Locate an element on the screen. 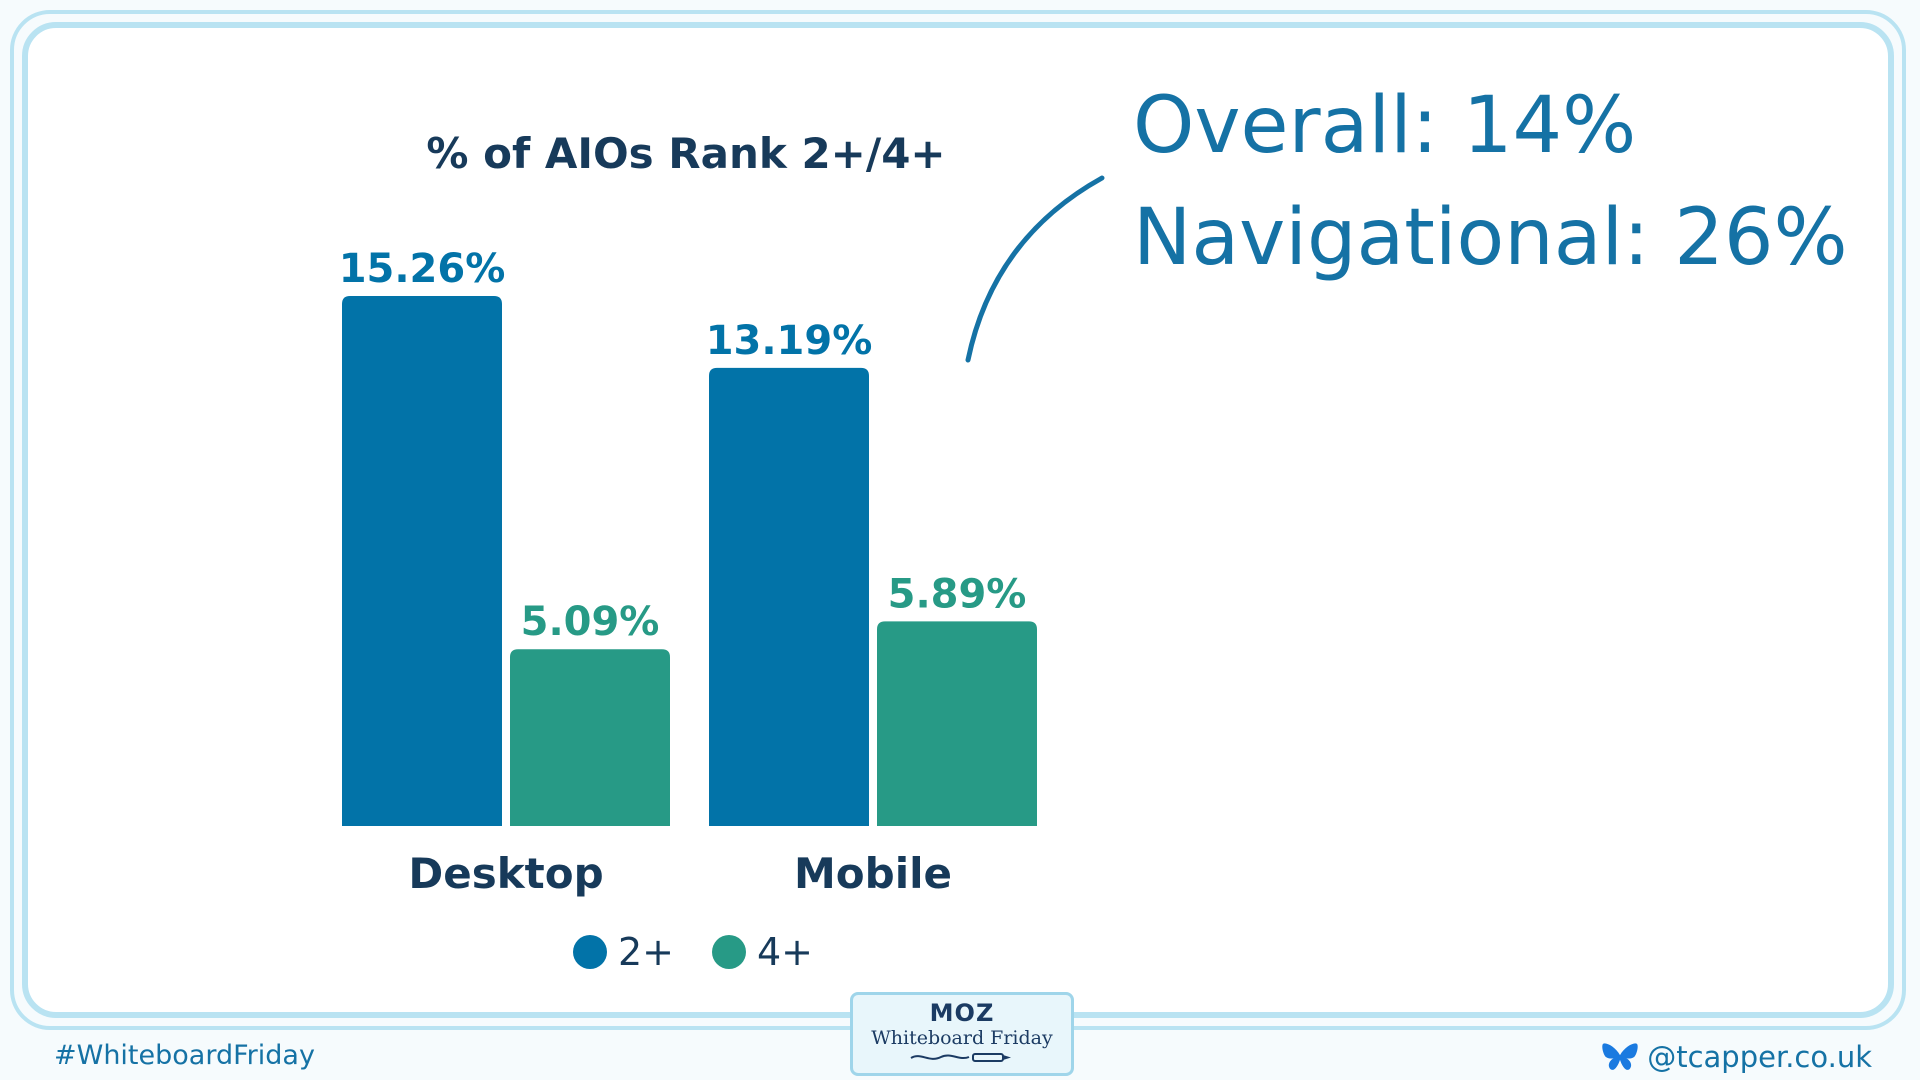  social-handle: @tcapper.co.uk is located at coordinates (1736, 1057).